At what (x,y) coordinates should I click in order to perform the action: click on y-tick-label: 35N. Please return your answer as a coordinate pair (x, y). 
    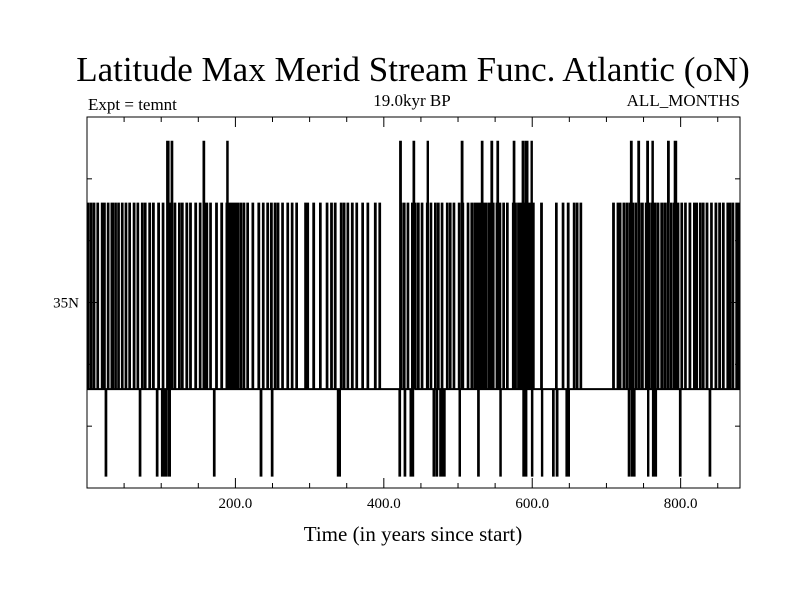
    Looking at the image, I should click on (66, 304).